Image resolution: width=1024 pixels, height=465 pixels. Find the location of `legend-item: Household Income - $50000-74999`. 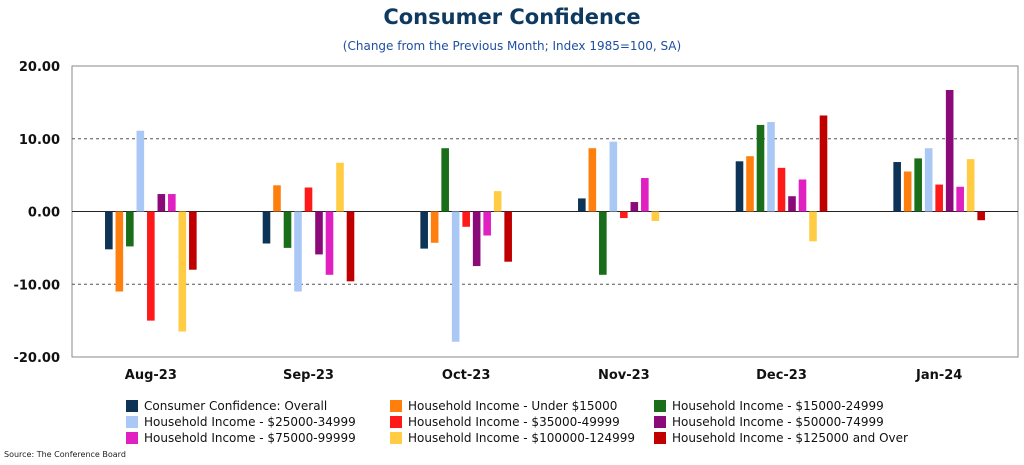

legend-item: Household Income - $50000-74999 is located at coordinates (769, 422).